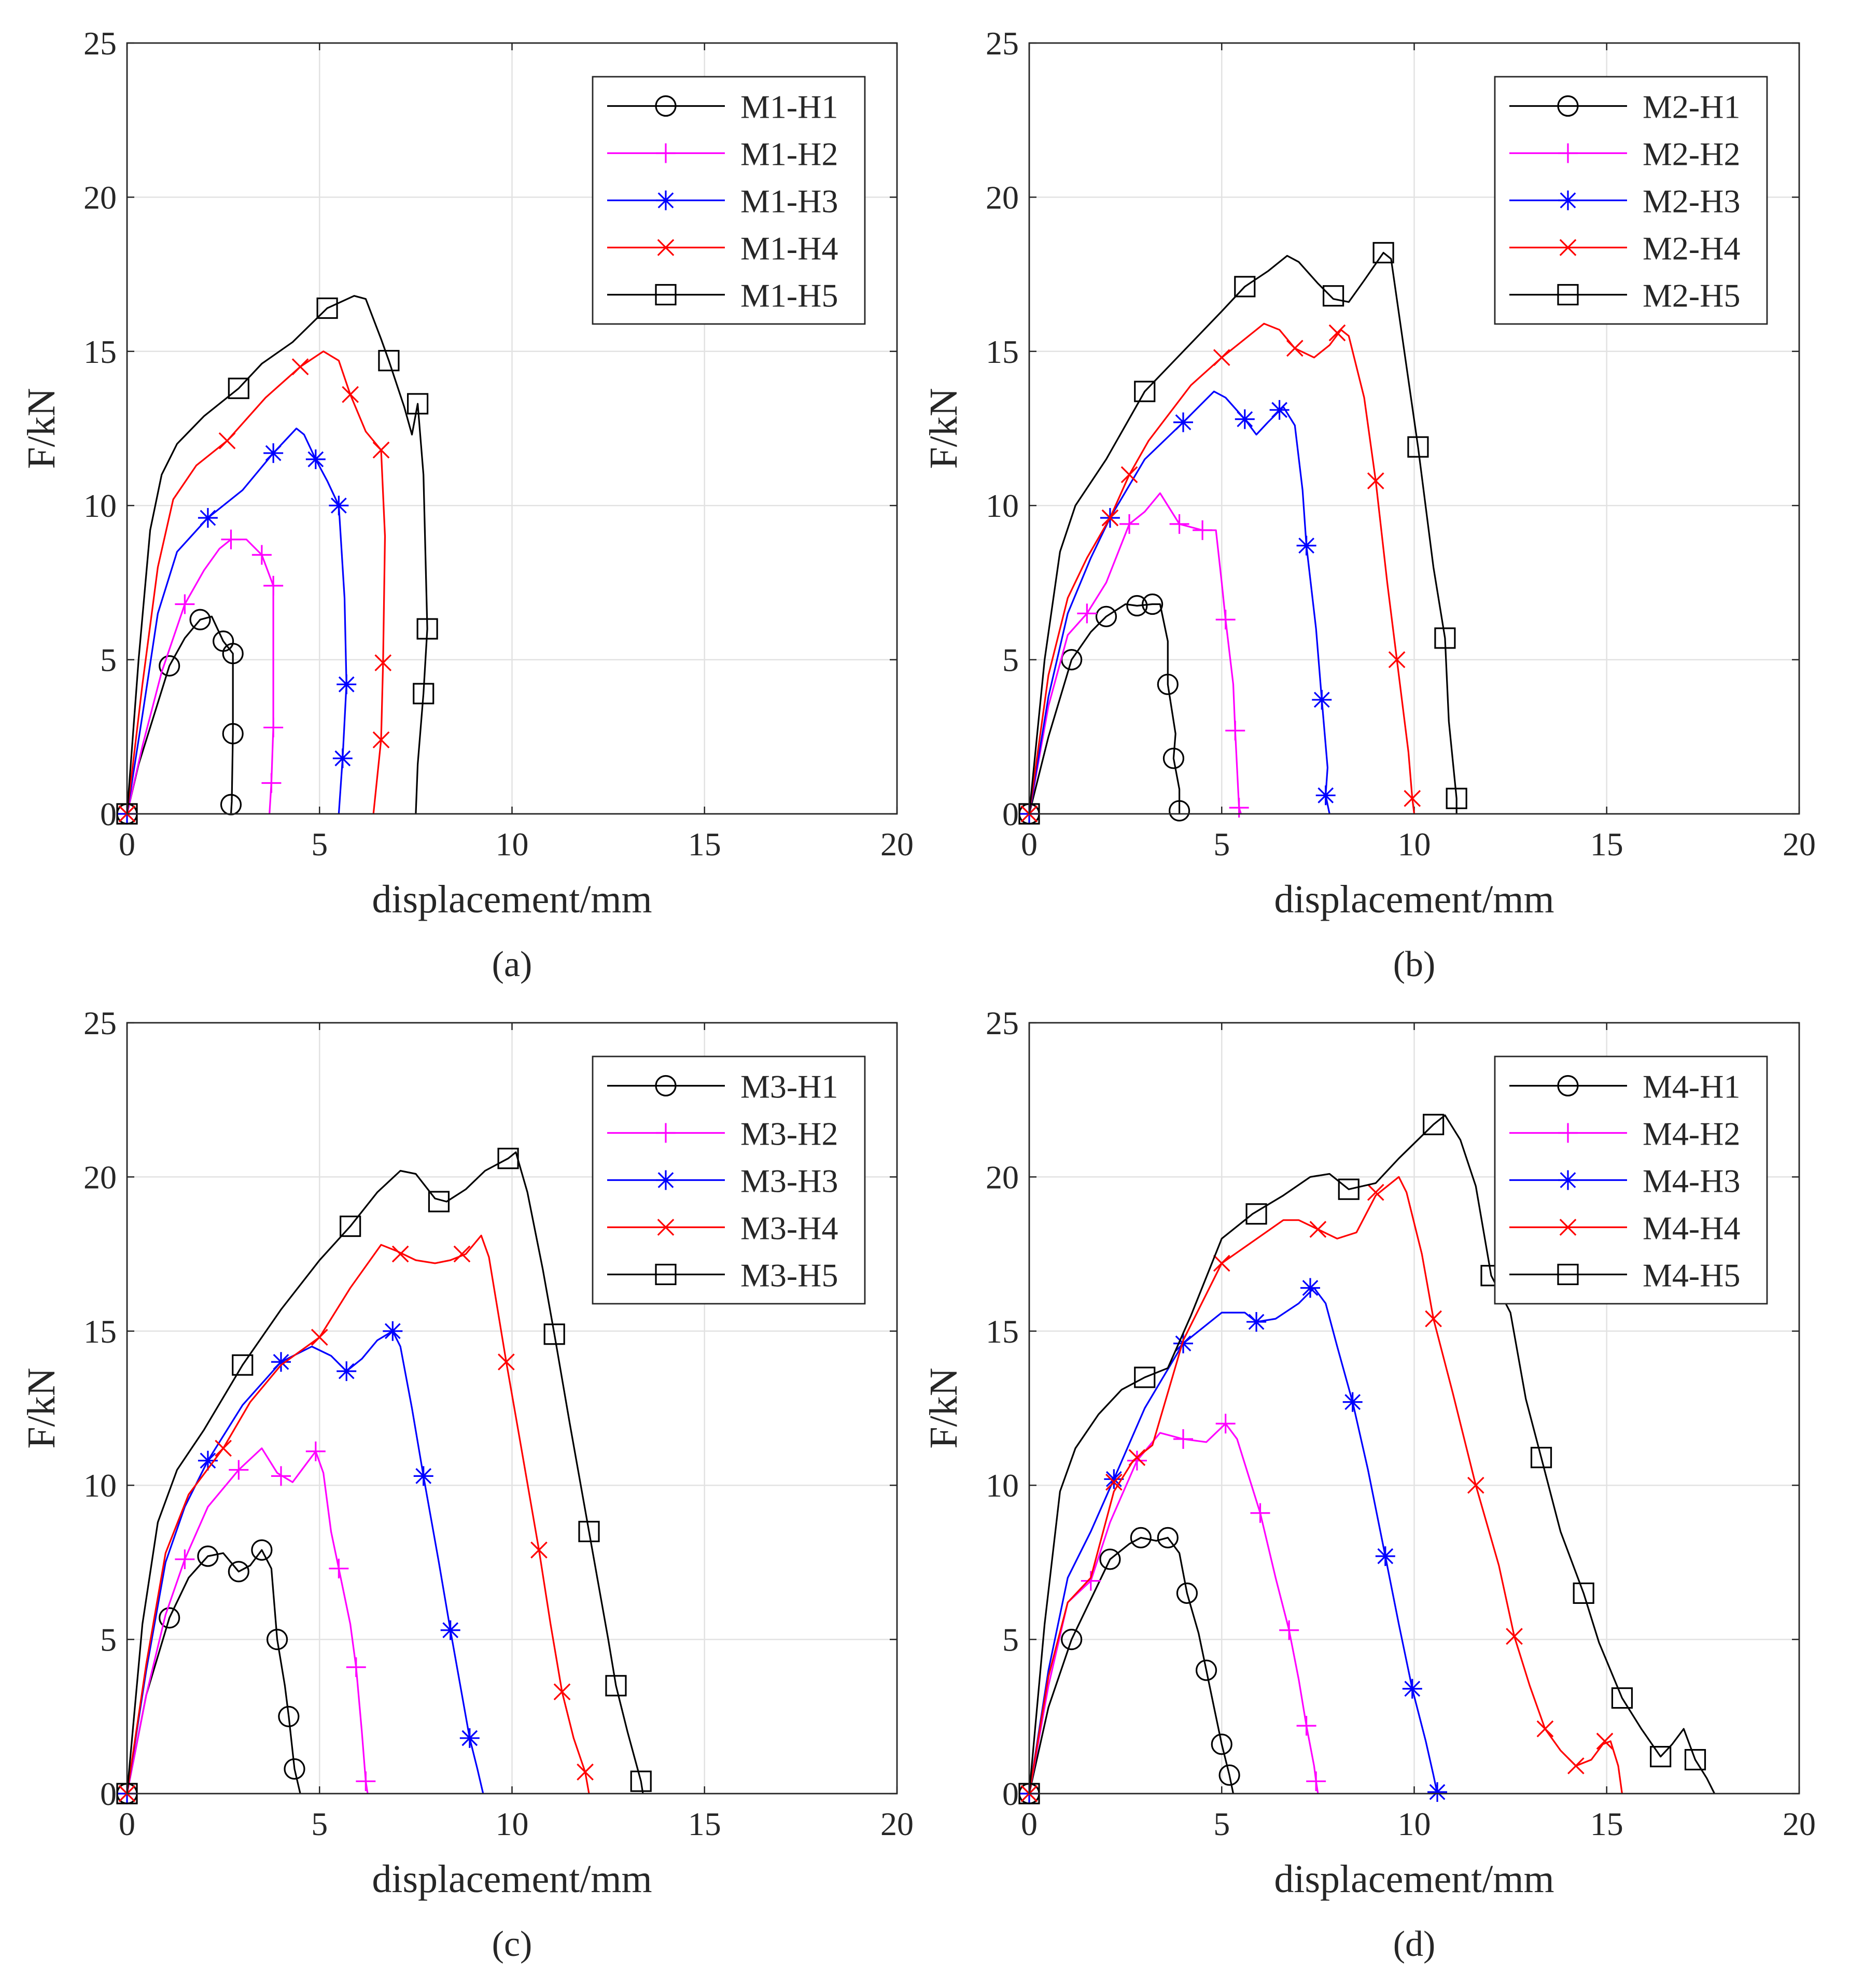  What do you see at coordinates (127, 1824) in the screenshot?
I see `x-tick-label: 0` at bounding box center [127, 1824].